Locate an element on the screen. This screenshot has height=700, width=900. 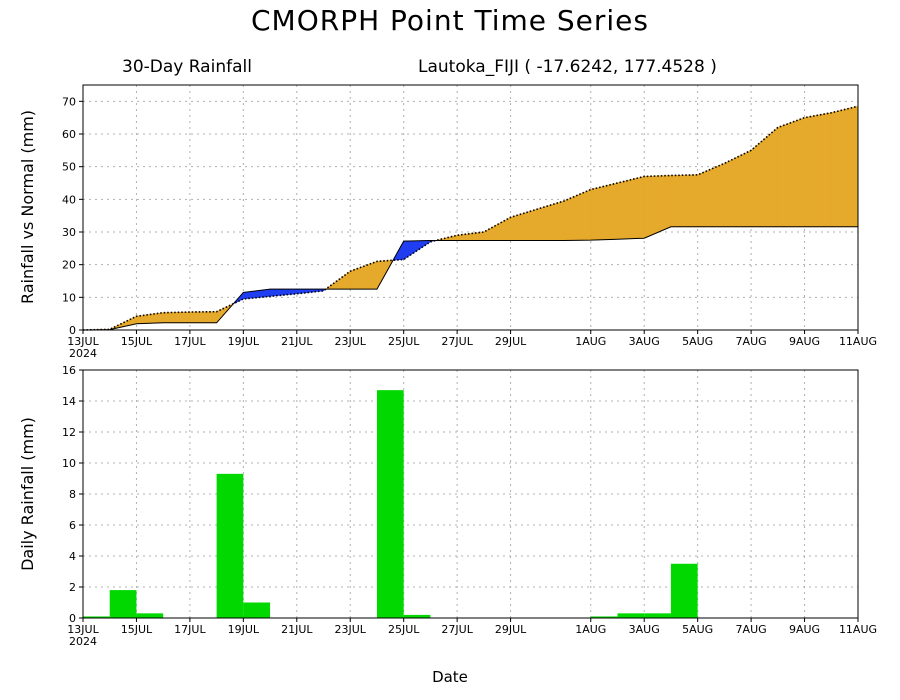
y-tick-label: 50 is located at coordinates (69, 167).